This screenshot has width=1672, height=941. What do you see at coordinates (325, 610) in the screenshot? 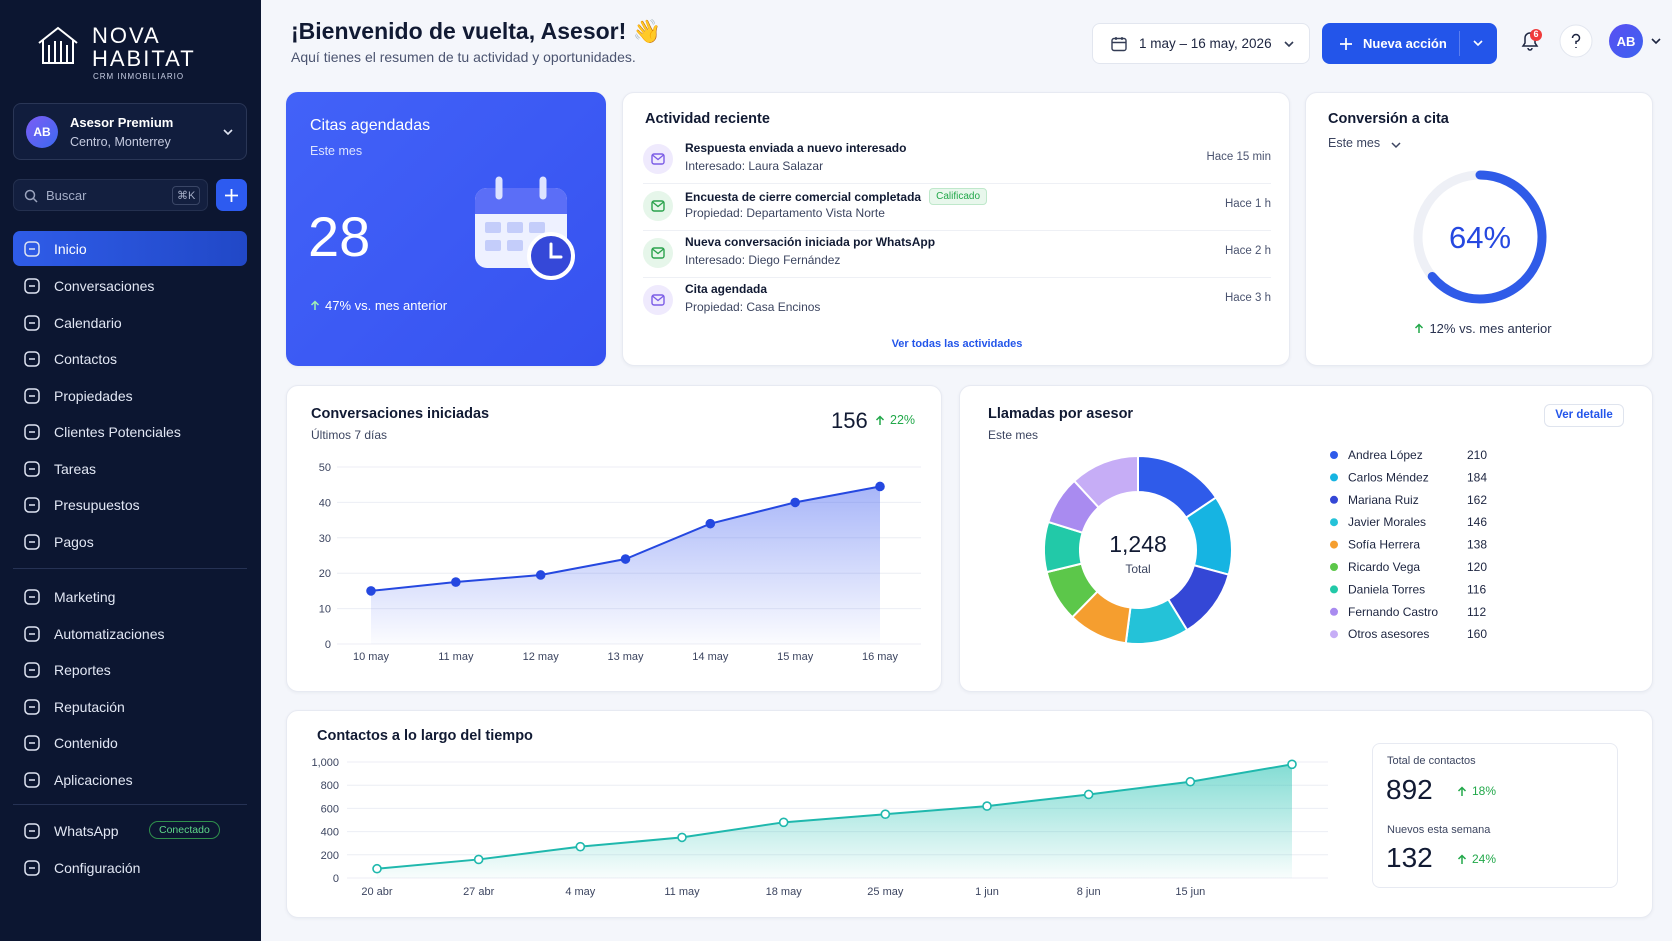
I see `y-tick-label: 10` at bounding box center [325, 610].